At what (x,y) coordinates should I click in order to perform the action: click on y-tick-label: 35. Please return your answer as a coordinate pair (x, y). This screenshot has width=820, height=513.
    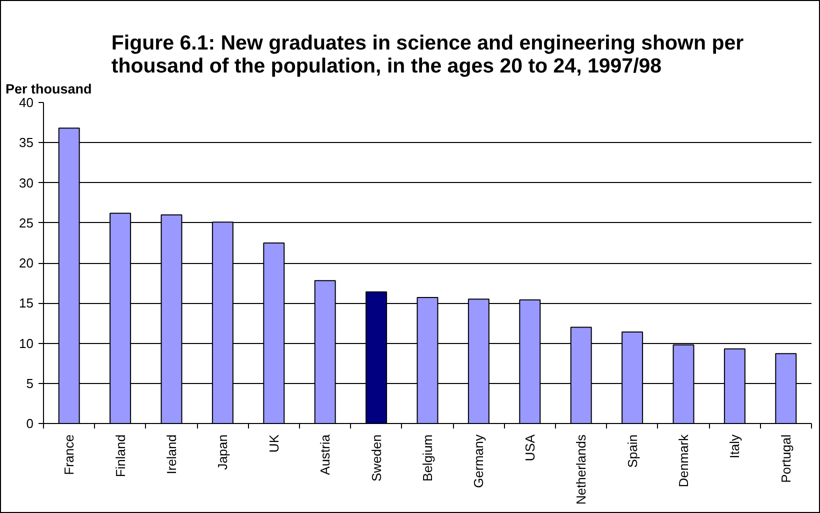
    Looking at the image, I should click on (26, 142).